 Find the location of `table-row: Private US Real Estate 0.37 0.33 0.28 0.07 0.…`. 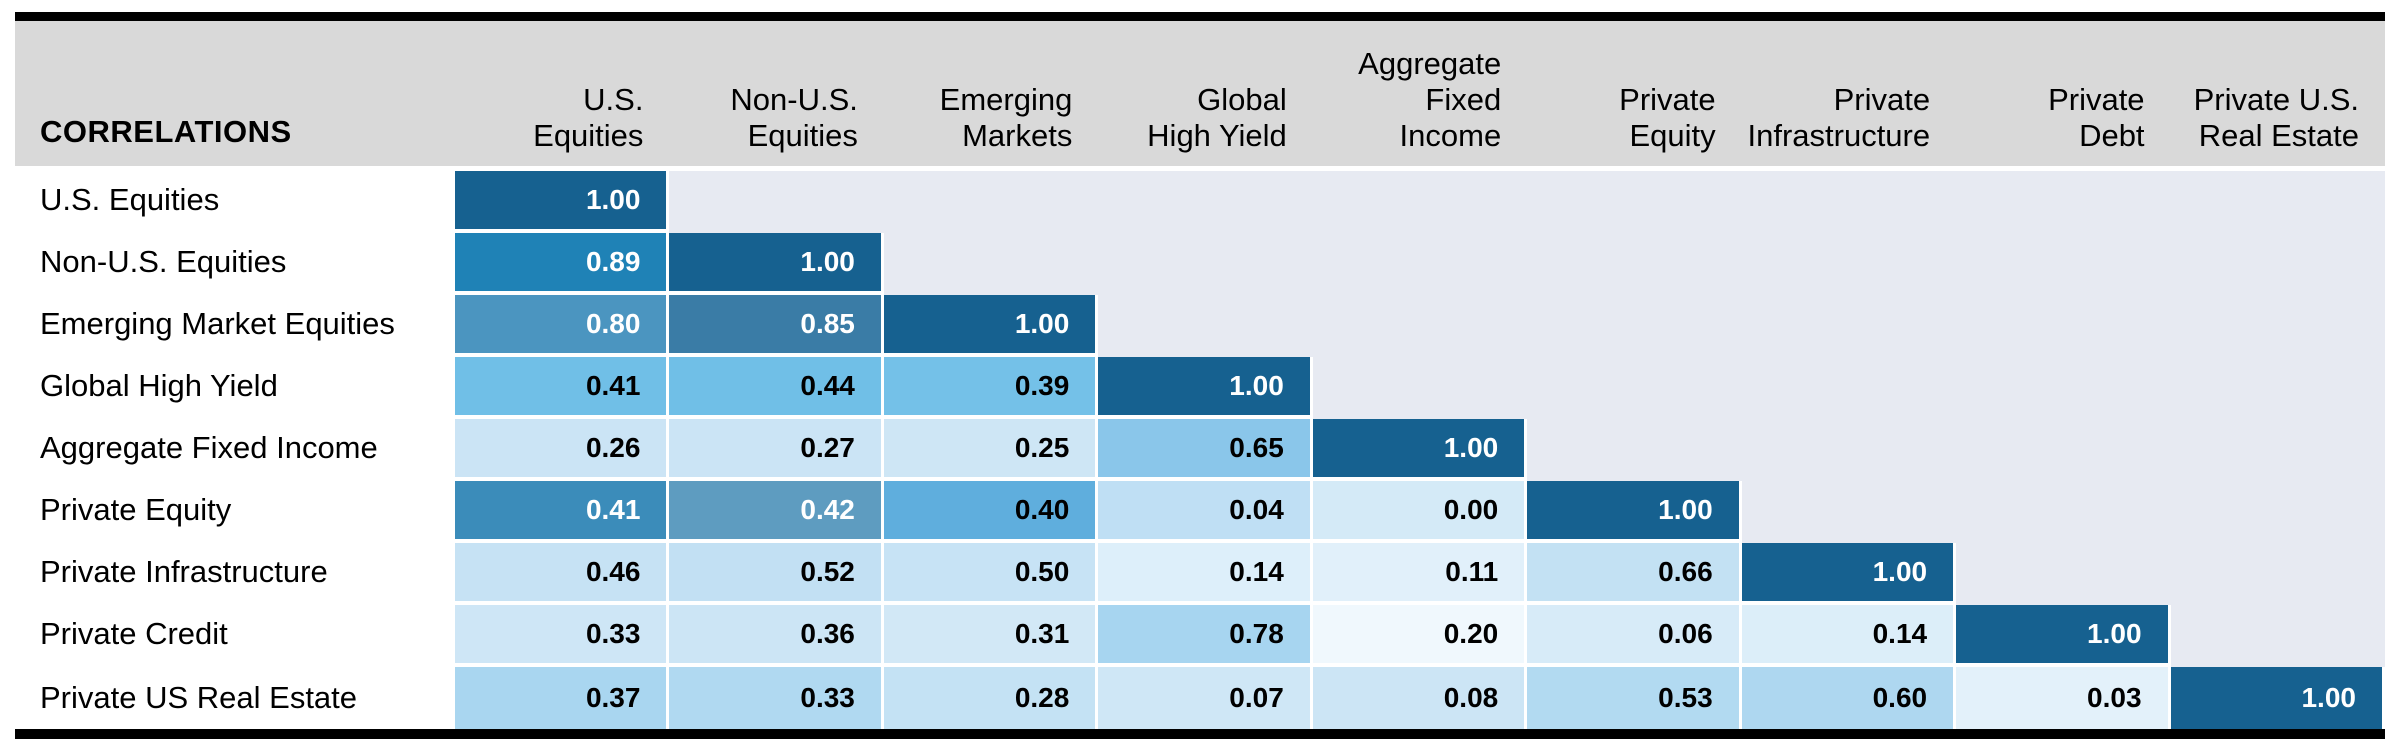

table-row: Private US Real Estate 0.37 0.33 0.28 0.07 0.… is located at coordinates (1200, 698).